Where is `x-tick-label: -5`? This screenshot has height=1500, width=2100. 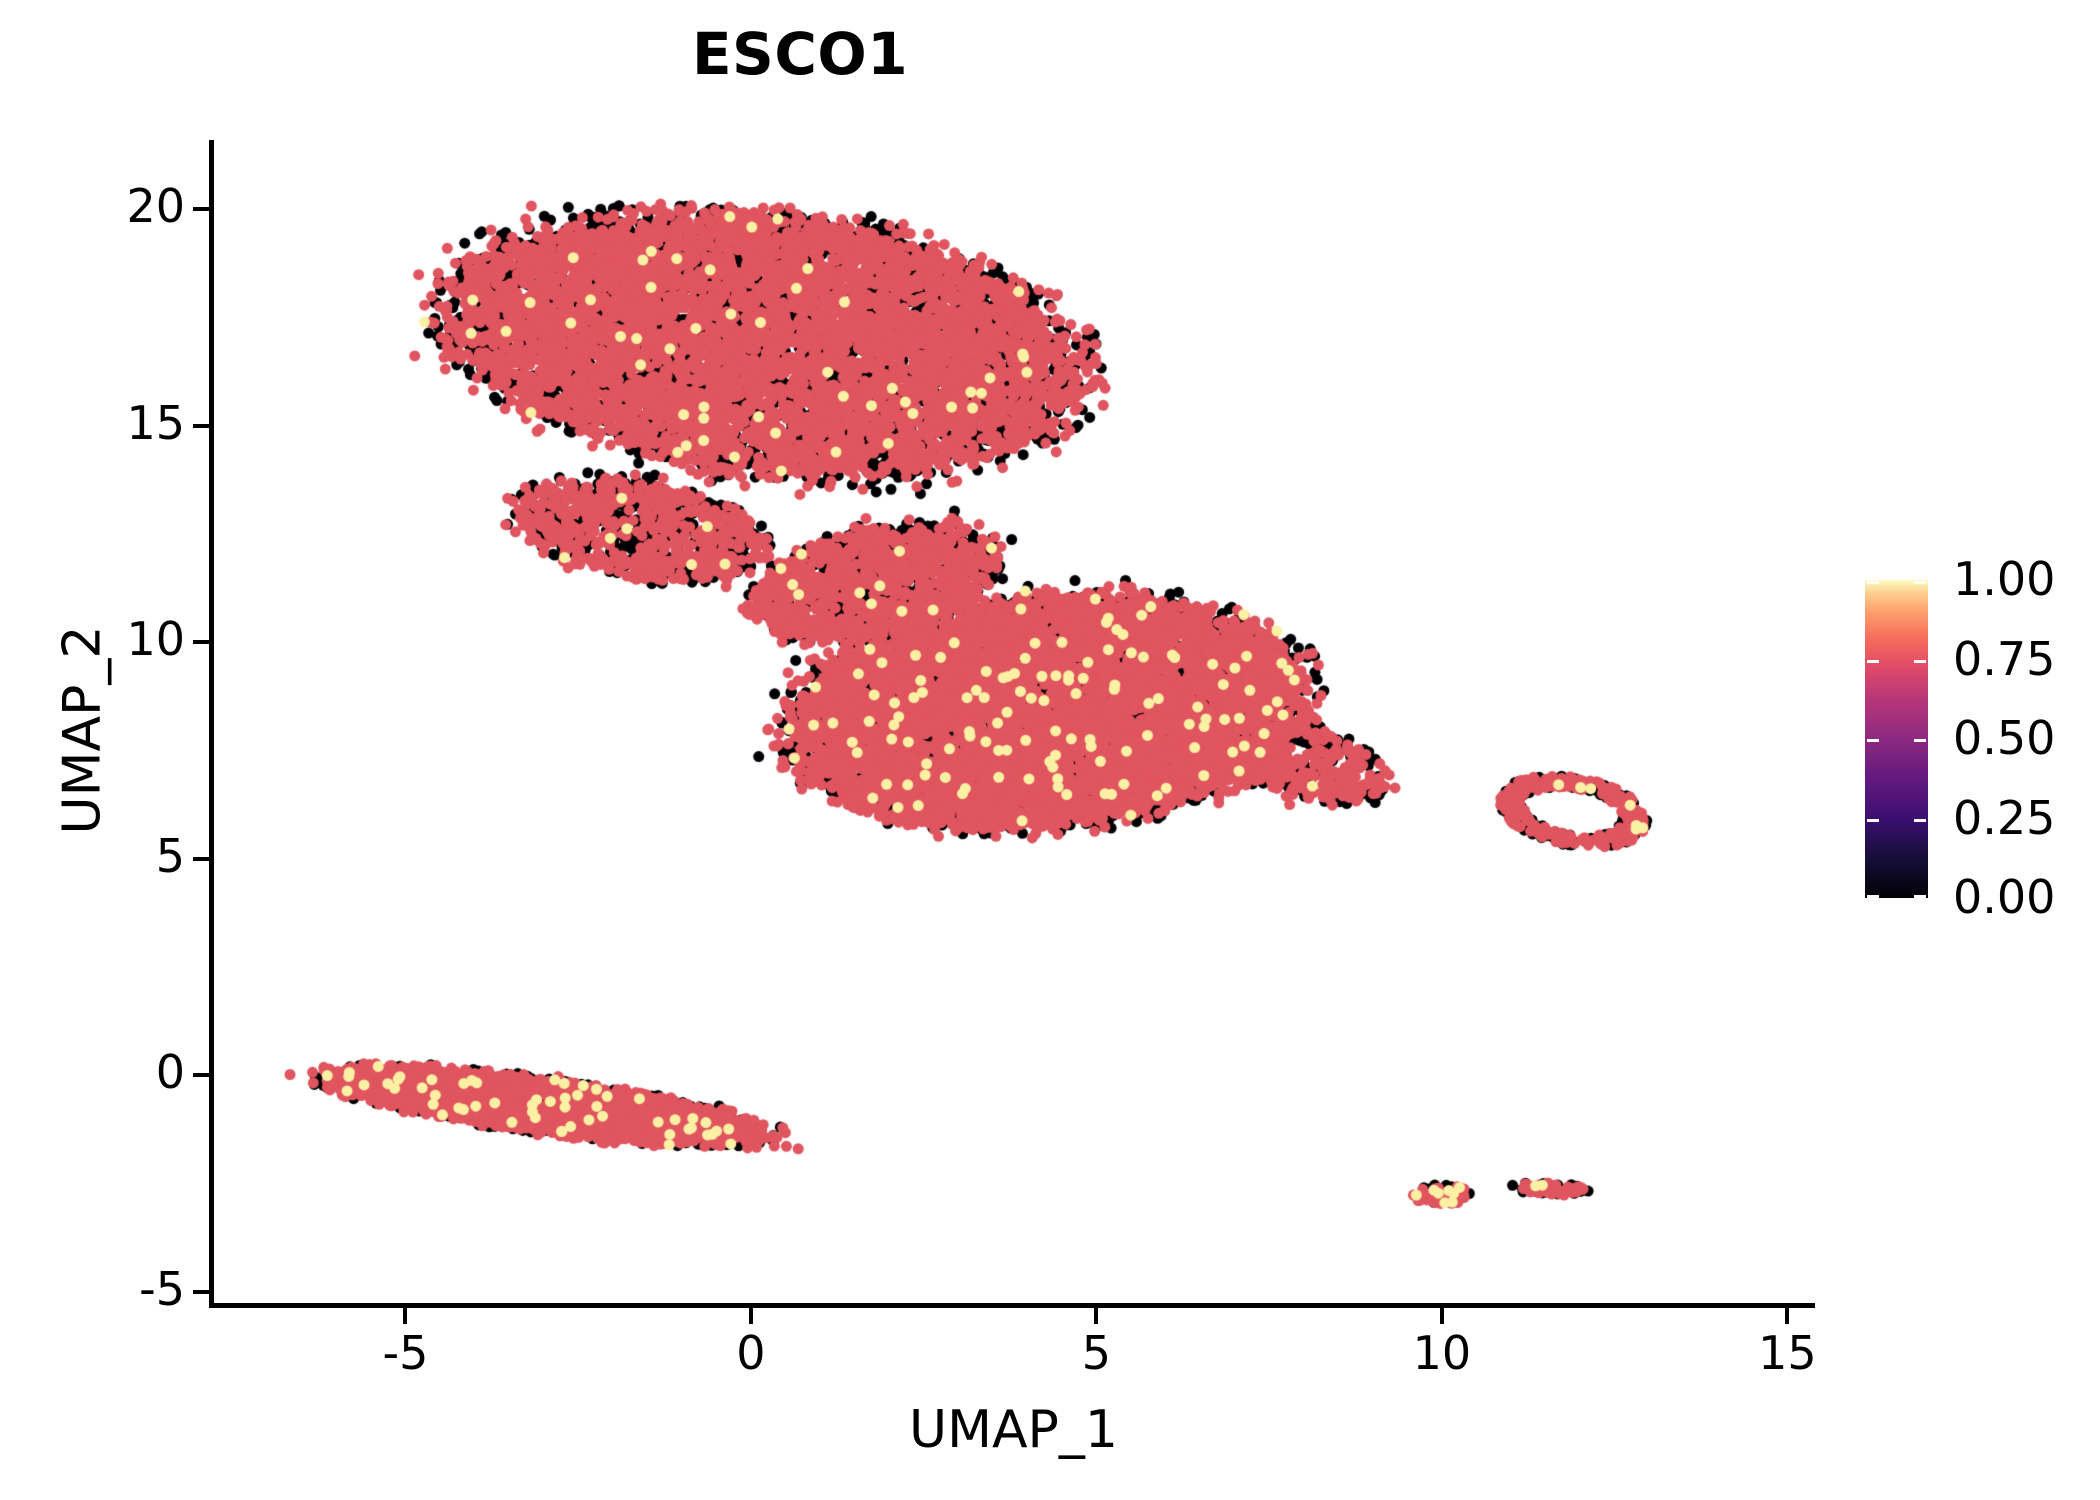 x-tick-label: -5 is located at coordinates (405, 1353).